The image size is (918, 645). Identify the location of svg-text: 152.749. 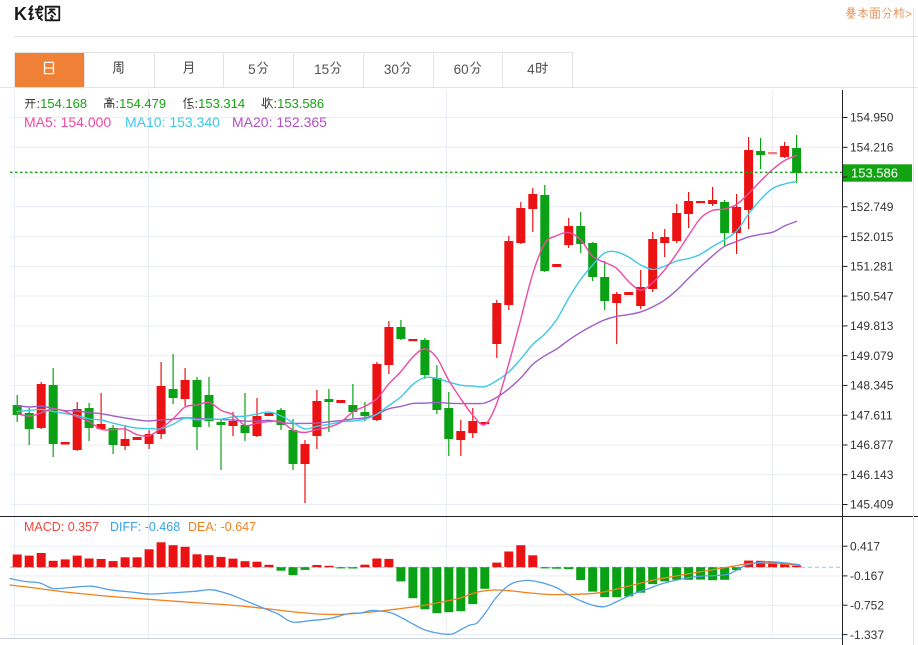
(872, 207).